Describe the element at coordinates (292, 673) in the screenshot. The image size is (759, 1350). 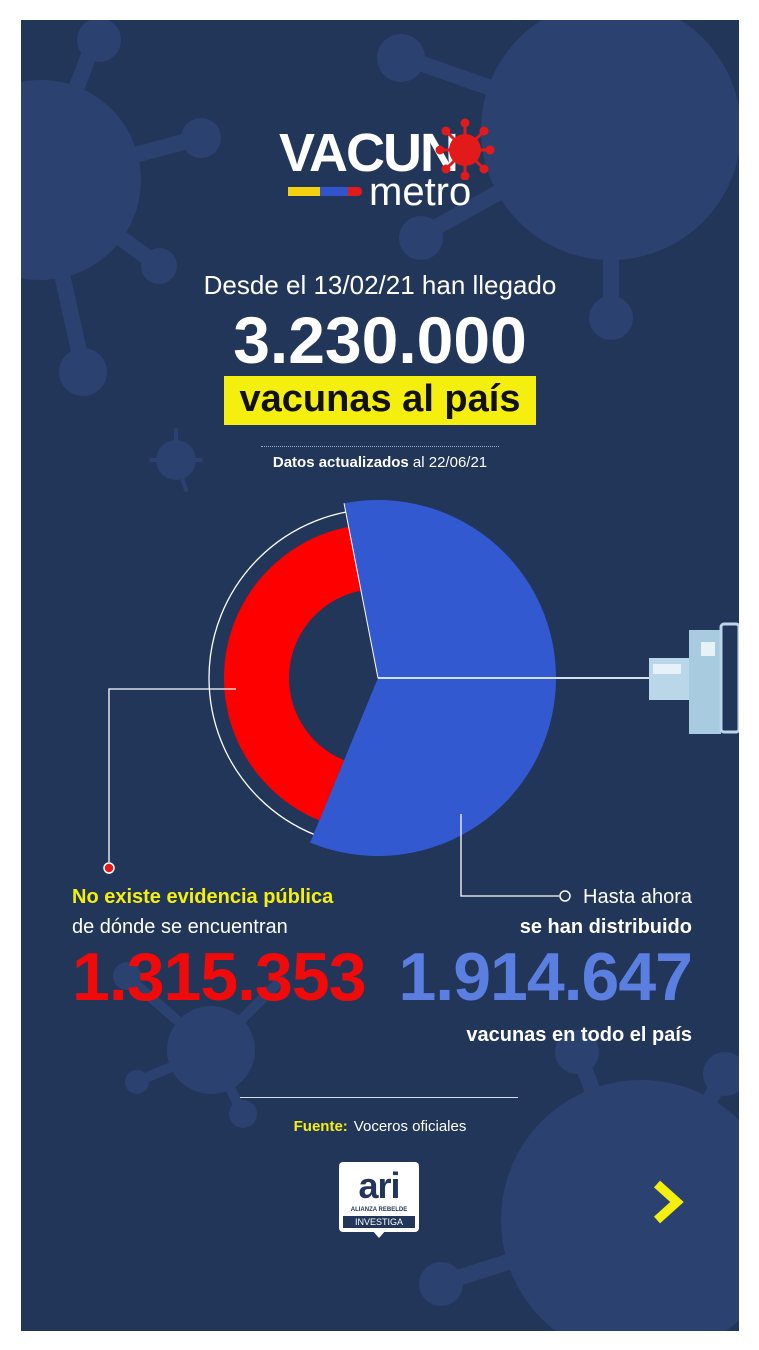
I see `pie-slice-not-located` at that location.